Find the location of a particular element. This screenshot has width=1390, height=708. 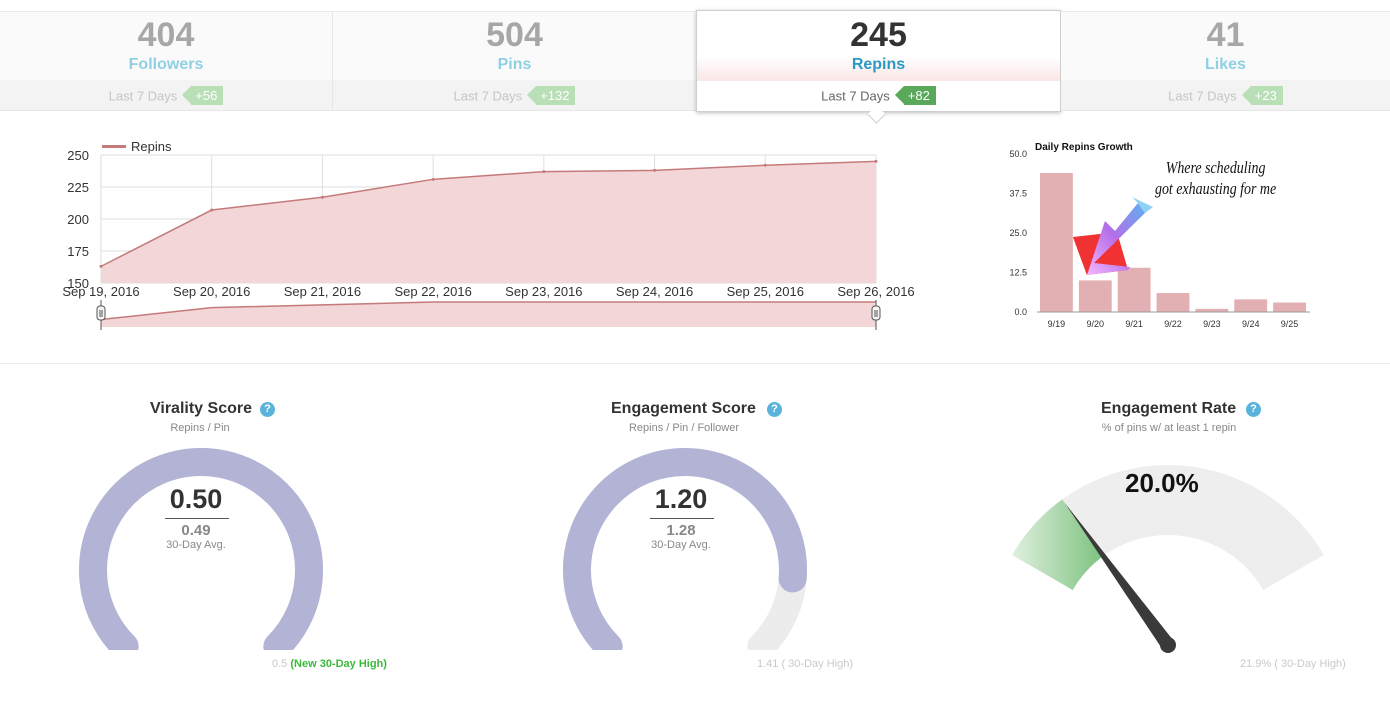

x-tick-label: Sep 21, 2016 is located at coordinates (322, 291).